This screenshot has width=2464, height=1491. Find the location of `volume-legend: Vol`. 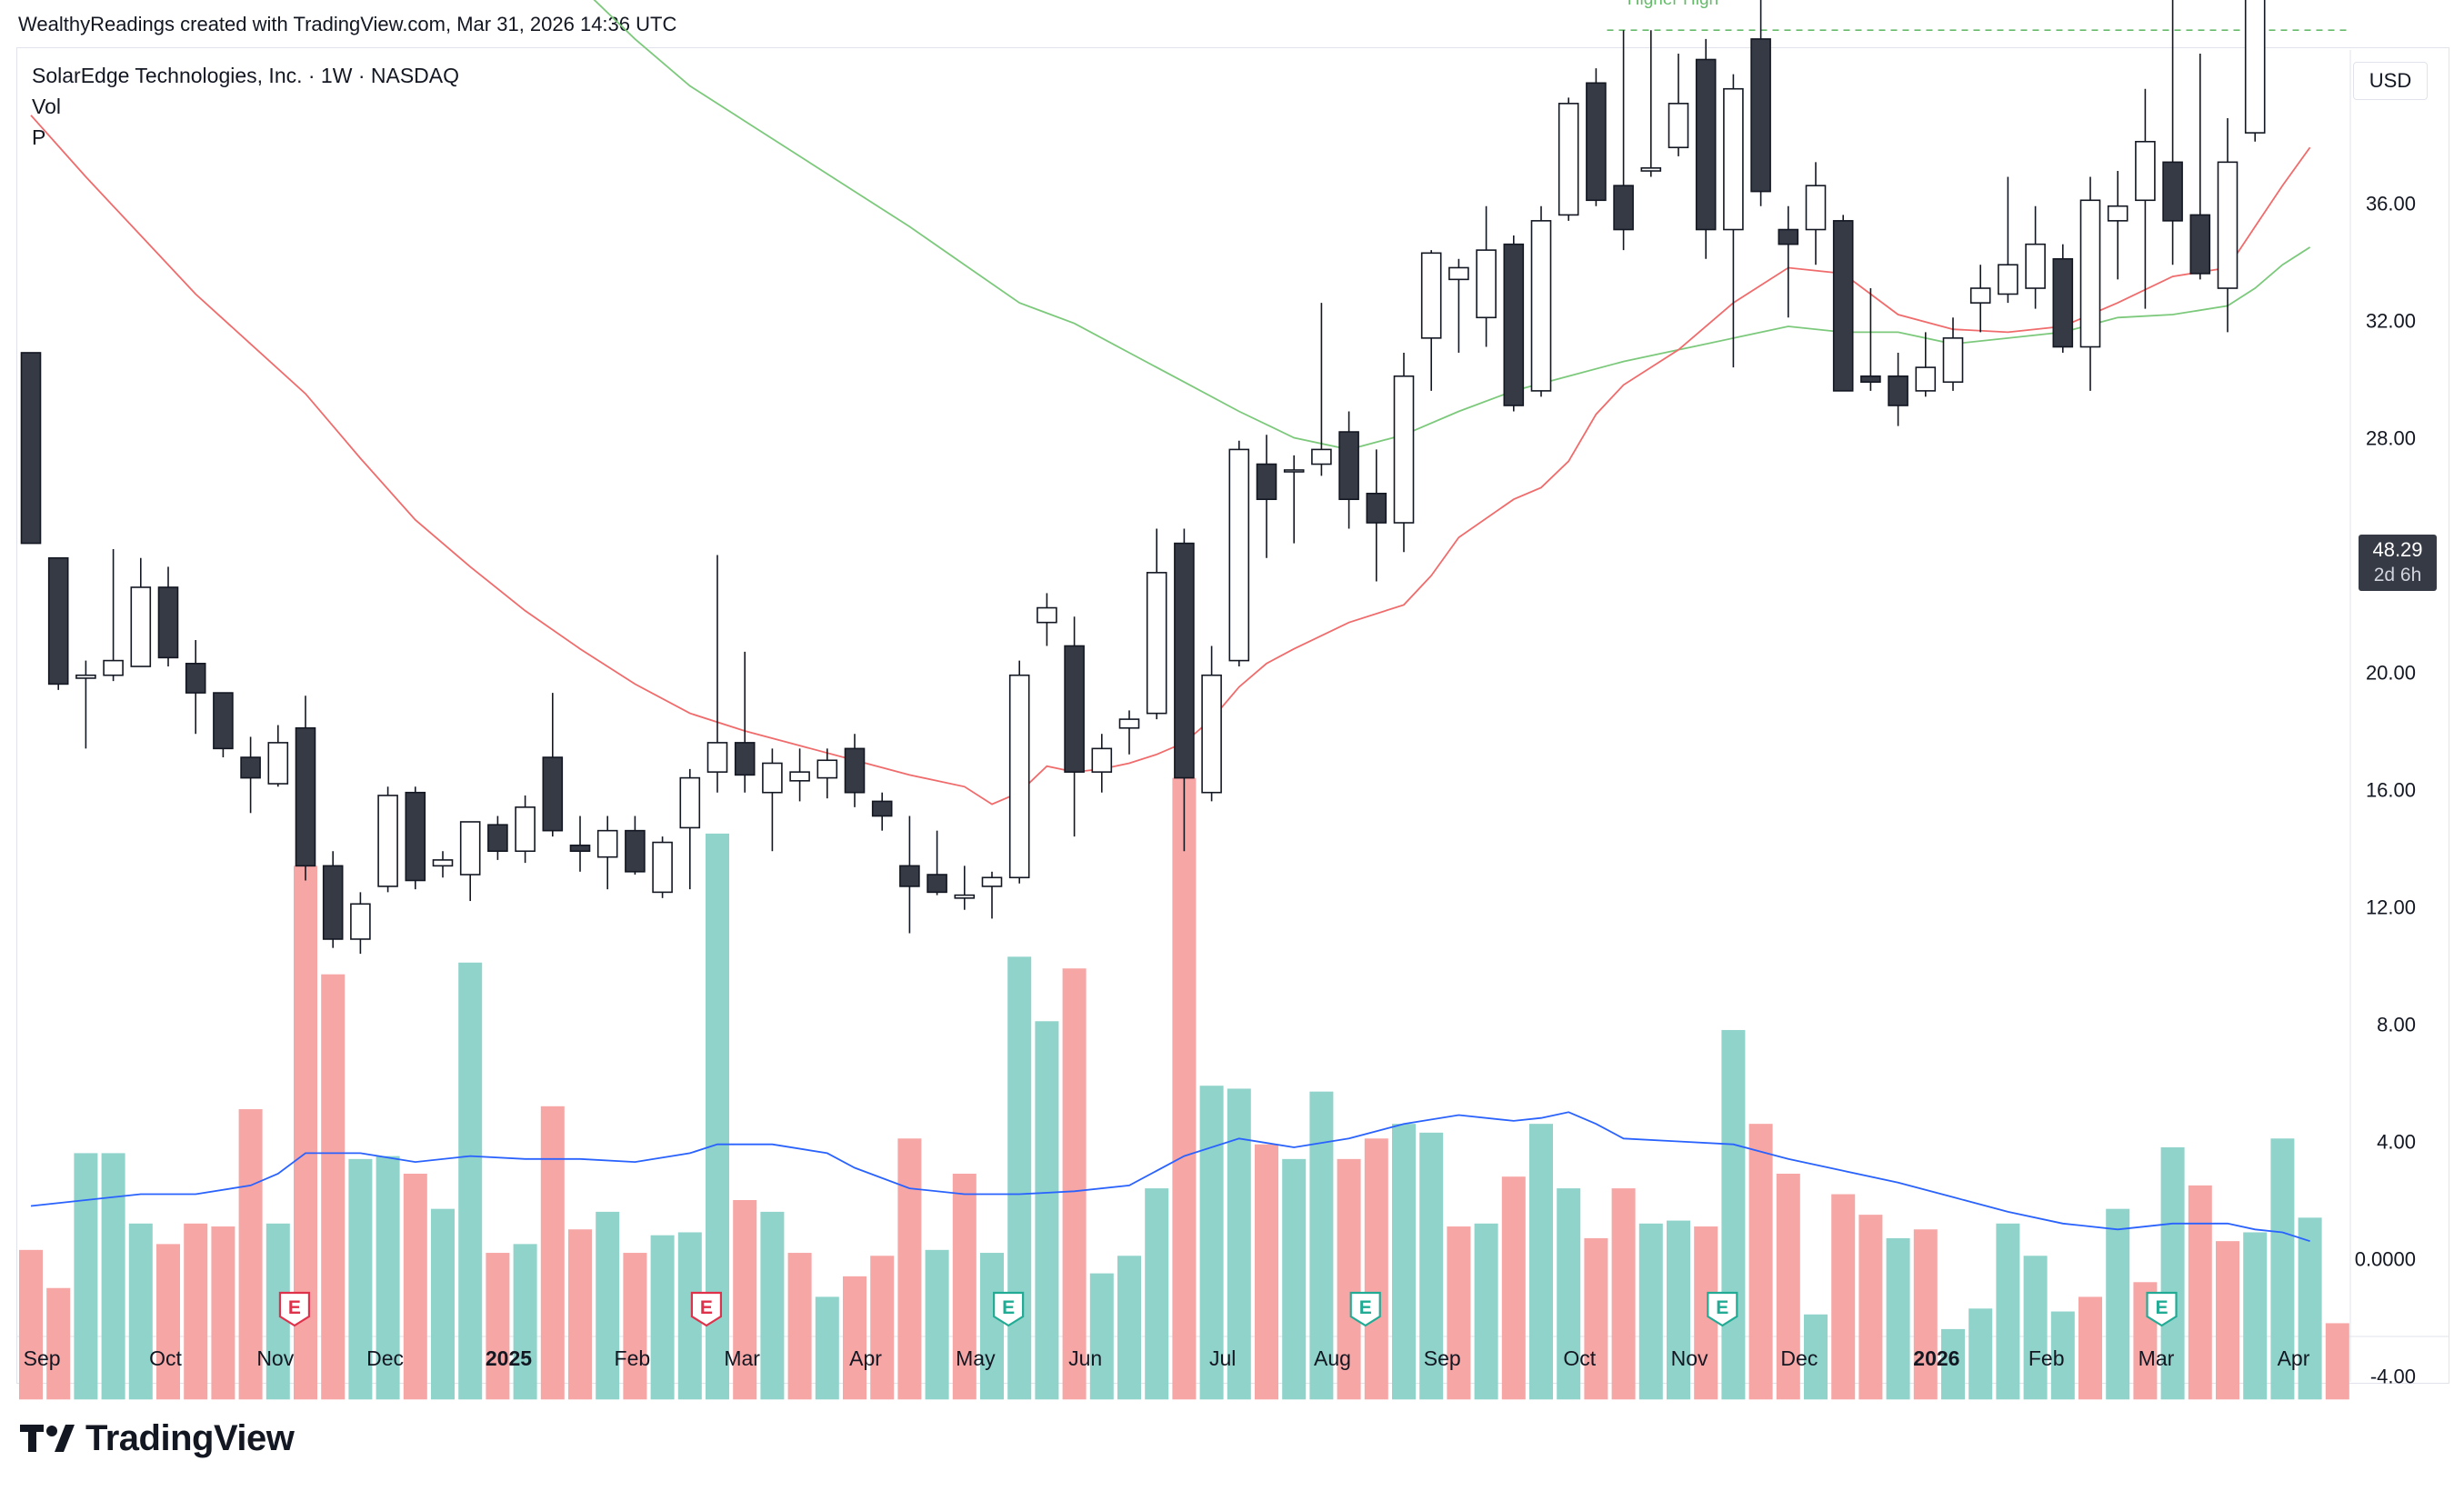

volume-legend: Vol is located at coordinates (47, 106).